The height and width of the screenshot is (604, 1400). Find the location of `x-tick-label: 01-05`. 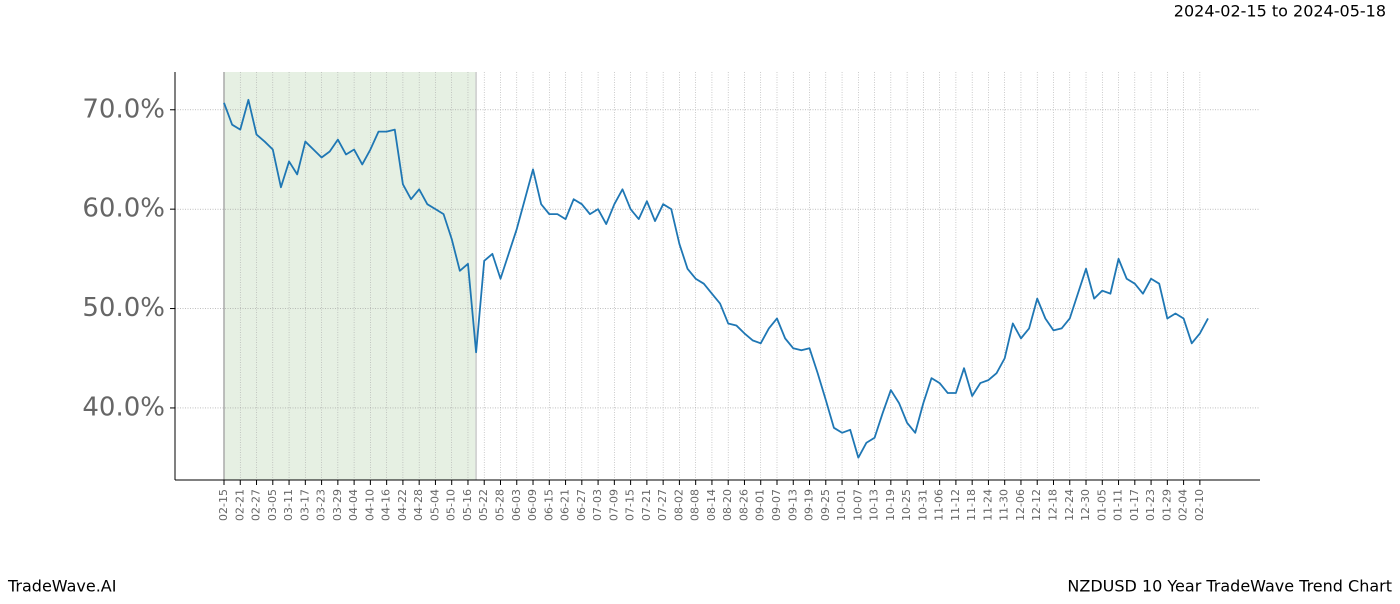

x-tick-label: 01-05 is located at coordinates (1101, 505).